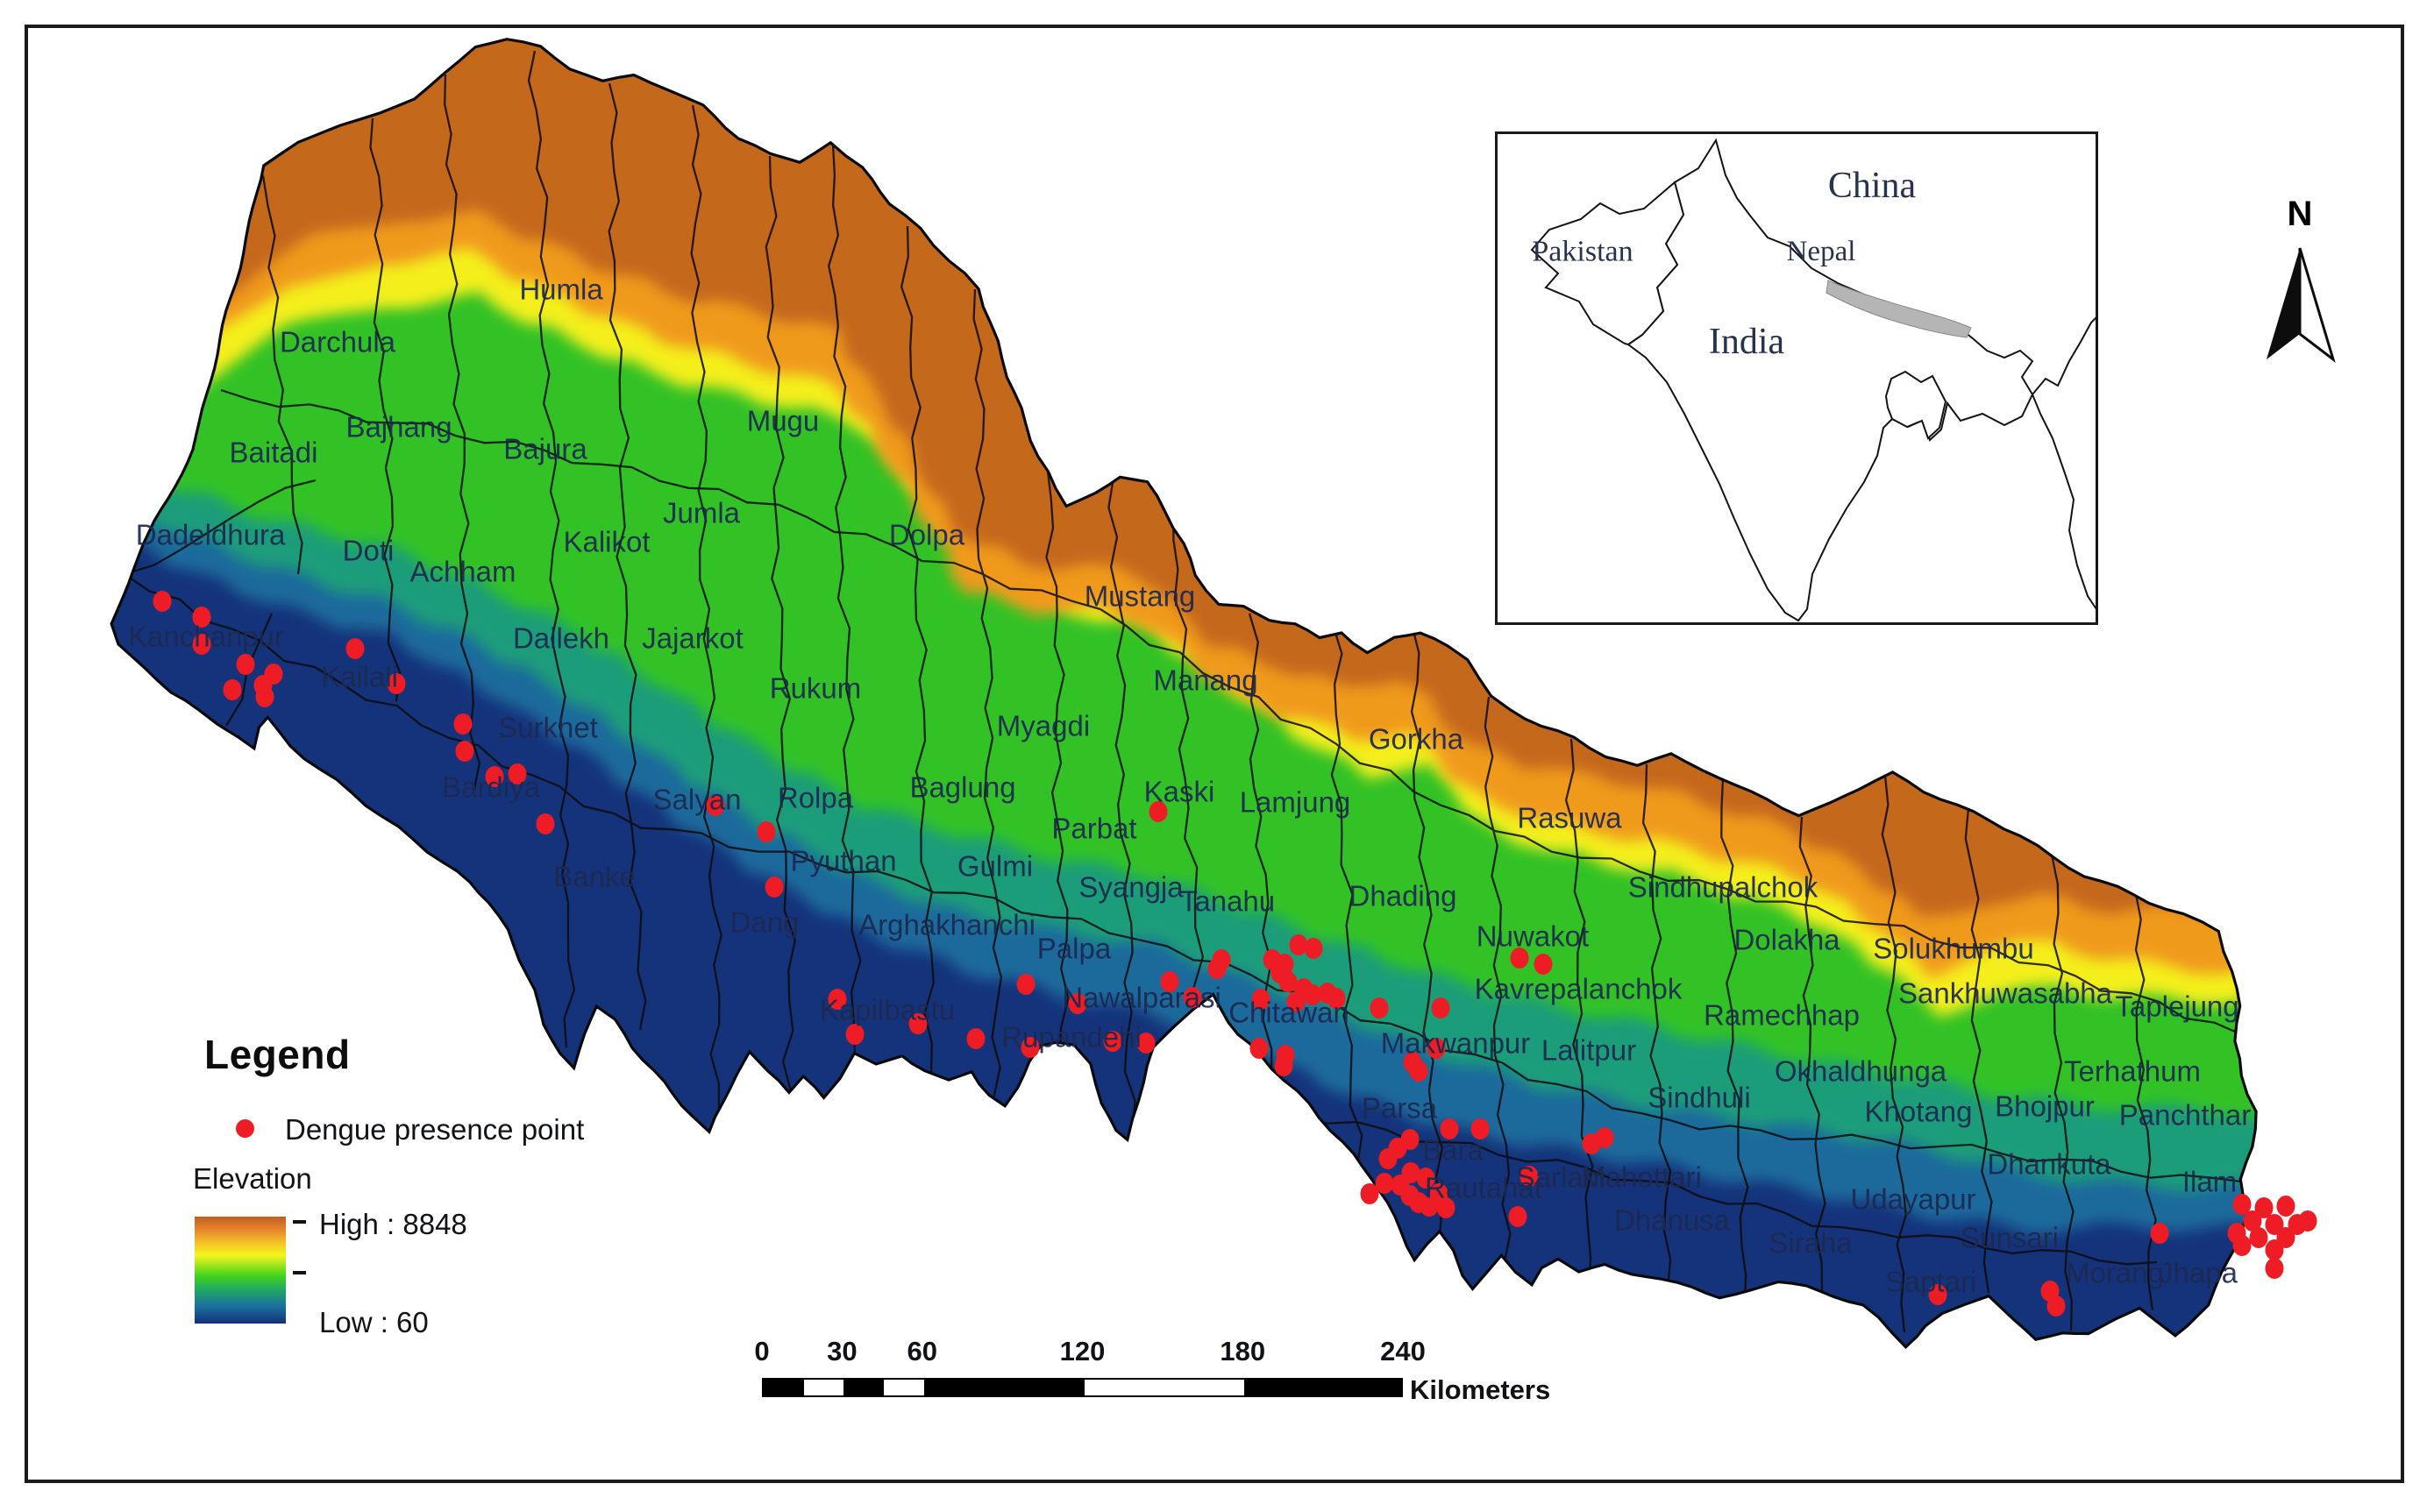  I want to click on district-label: Bajhang, so click(398, 427).